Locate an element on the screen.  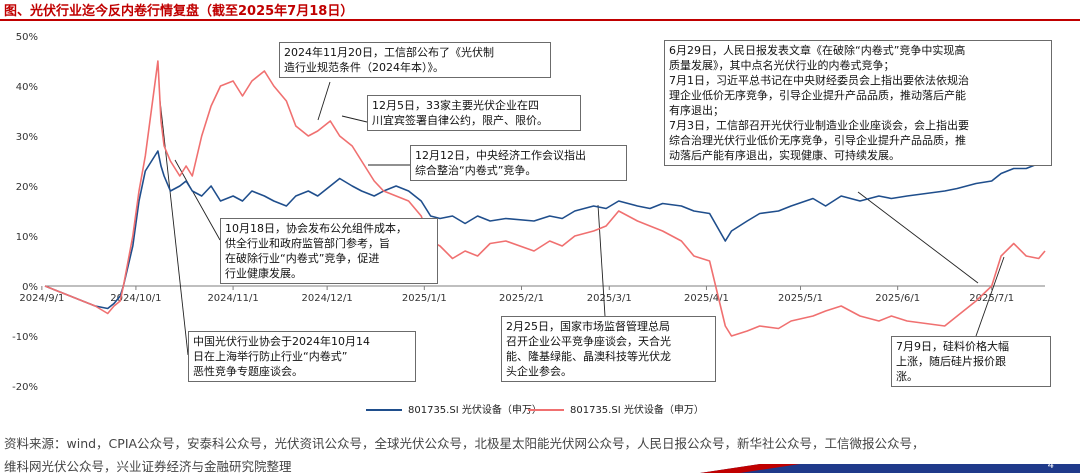
legend-red: 801735.SI 光伏设备（申万） is located at coordinates (616, 408).